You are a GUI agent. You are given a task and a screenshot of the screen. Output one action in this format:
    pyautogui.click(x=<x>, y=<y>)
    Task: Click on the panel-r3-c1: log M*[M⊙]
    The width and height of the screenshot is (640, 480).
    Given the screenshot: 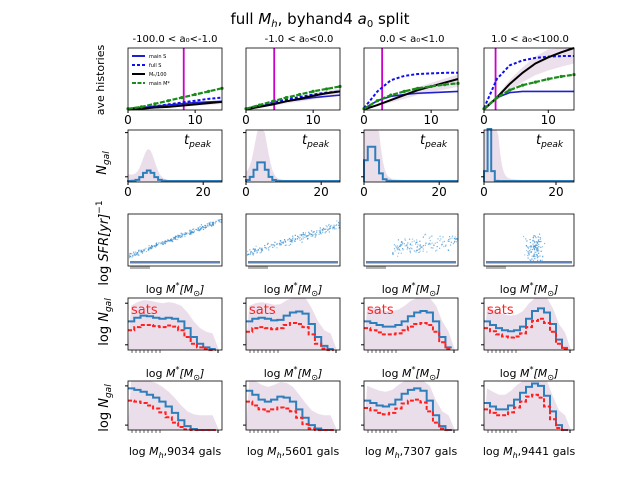 What is the action you would take?
    pyautogui.click(x=175, y=255)
    